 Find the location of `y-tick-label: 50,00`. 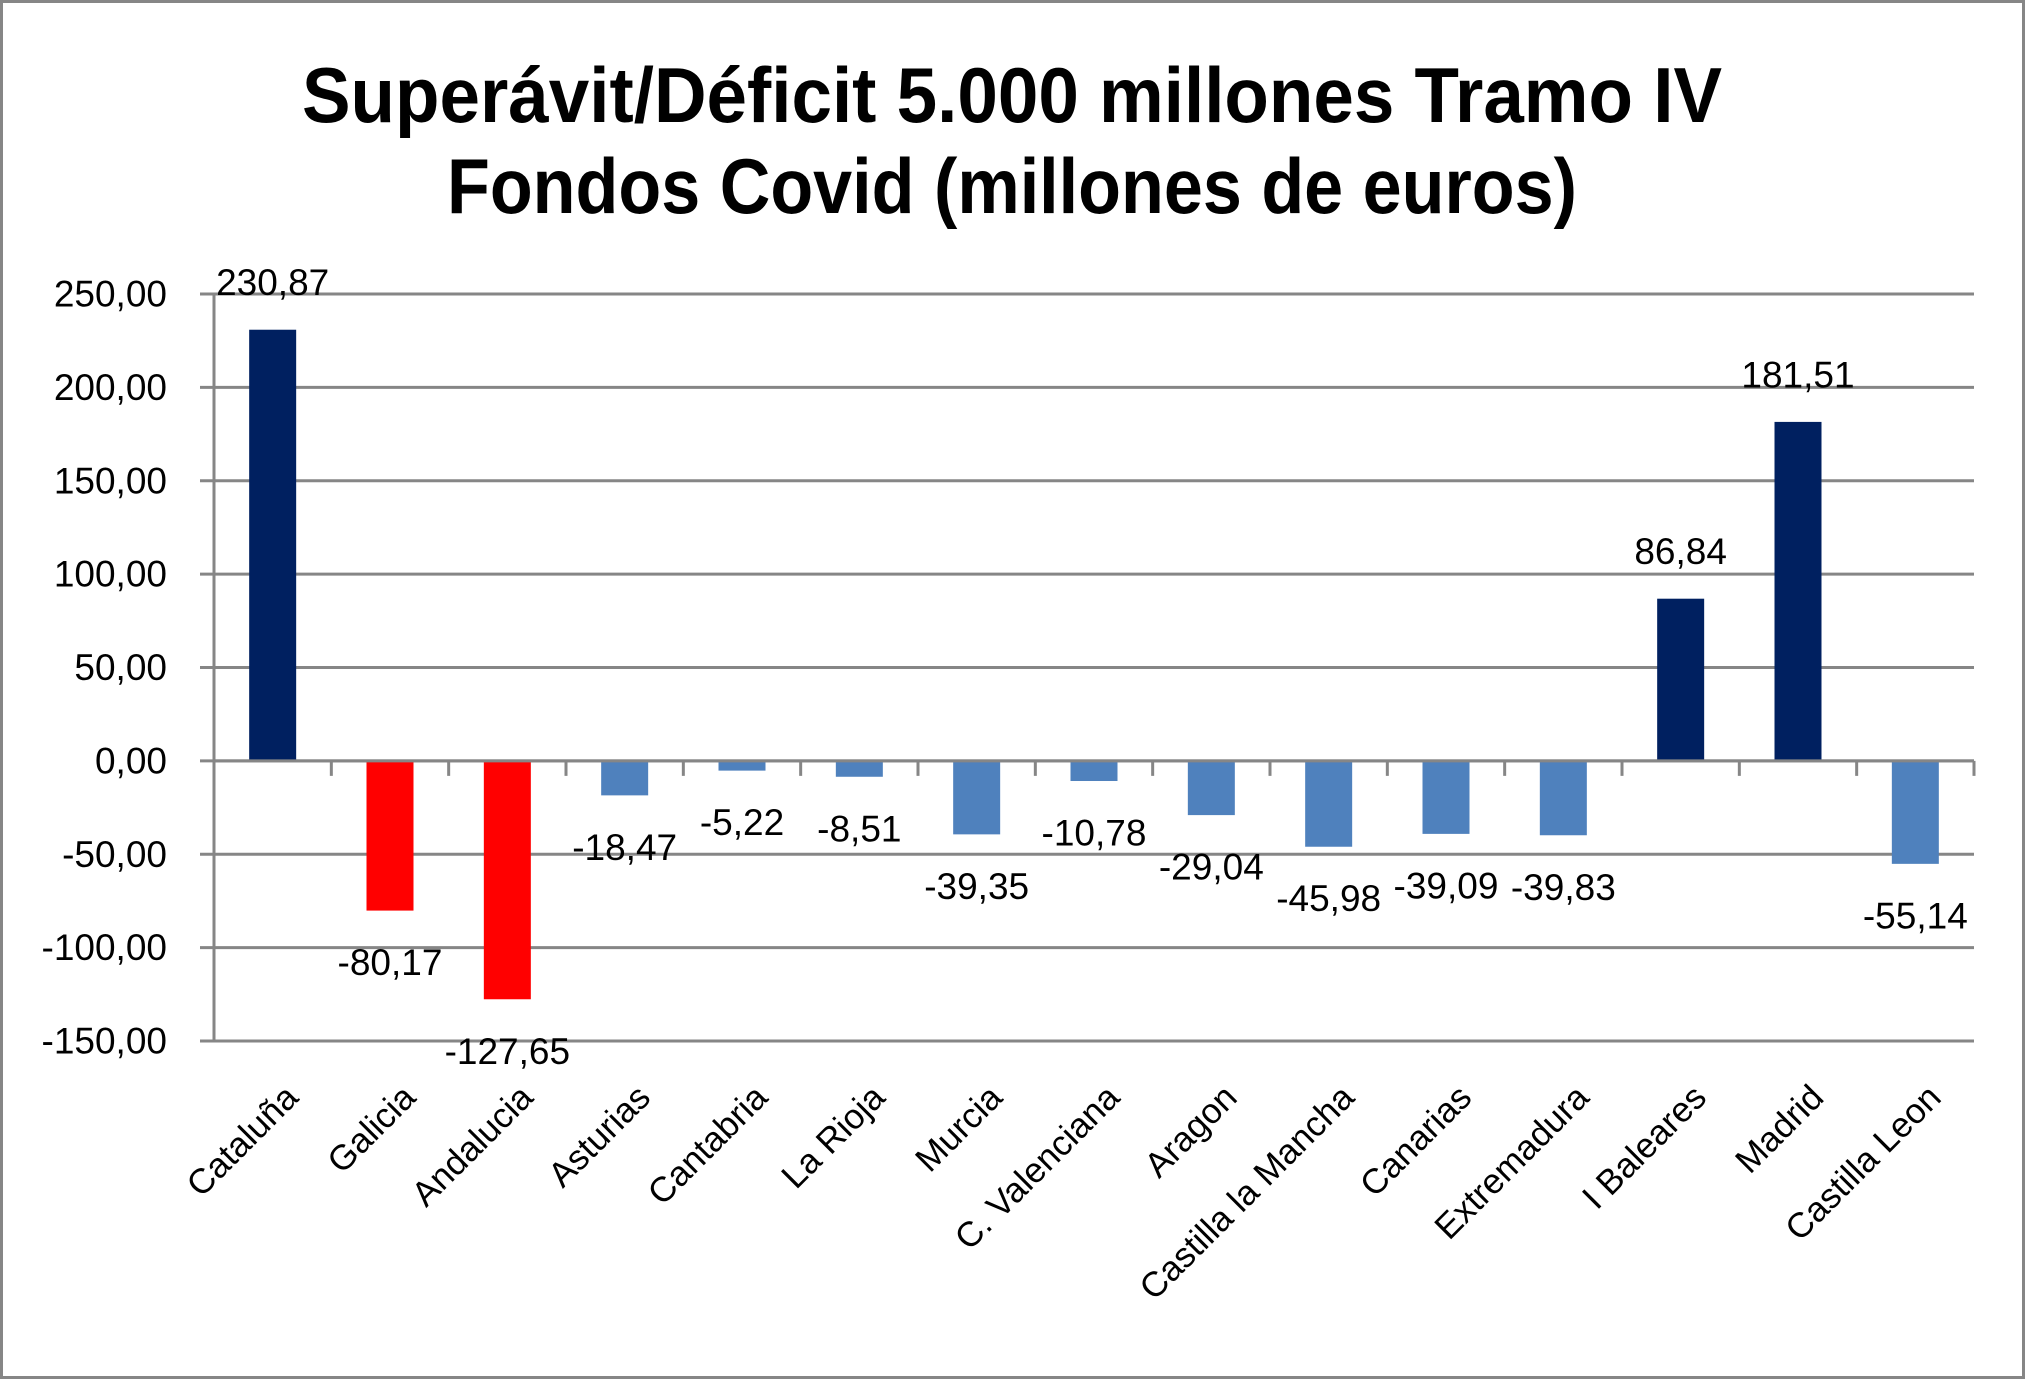

y-tick-label: 50,00 is located at coordinates (120, 667).